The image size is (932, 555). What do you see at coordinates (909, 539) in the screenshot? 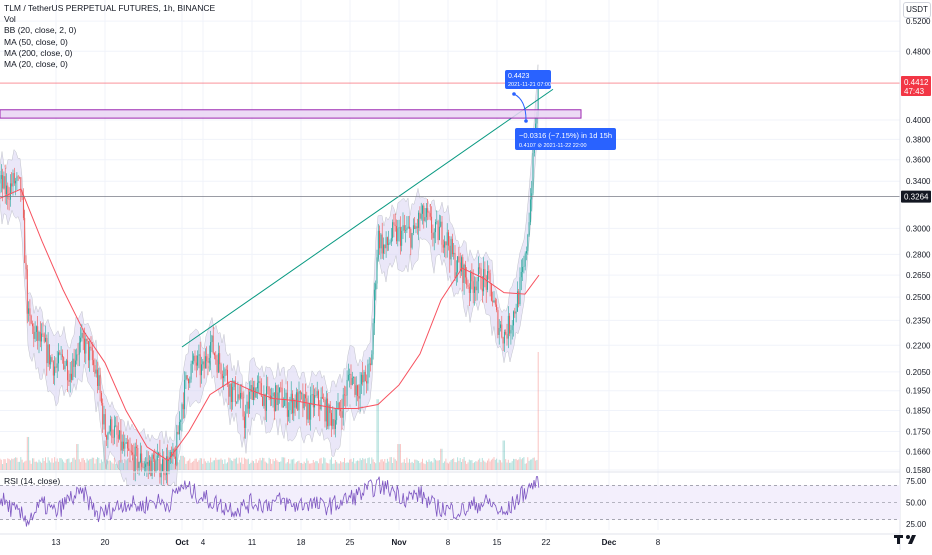
I see `tradingview-logo` at bounding box center [909, 539].